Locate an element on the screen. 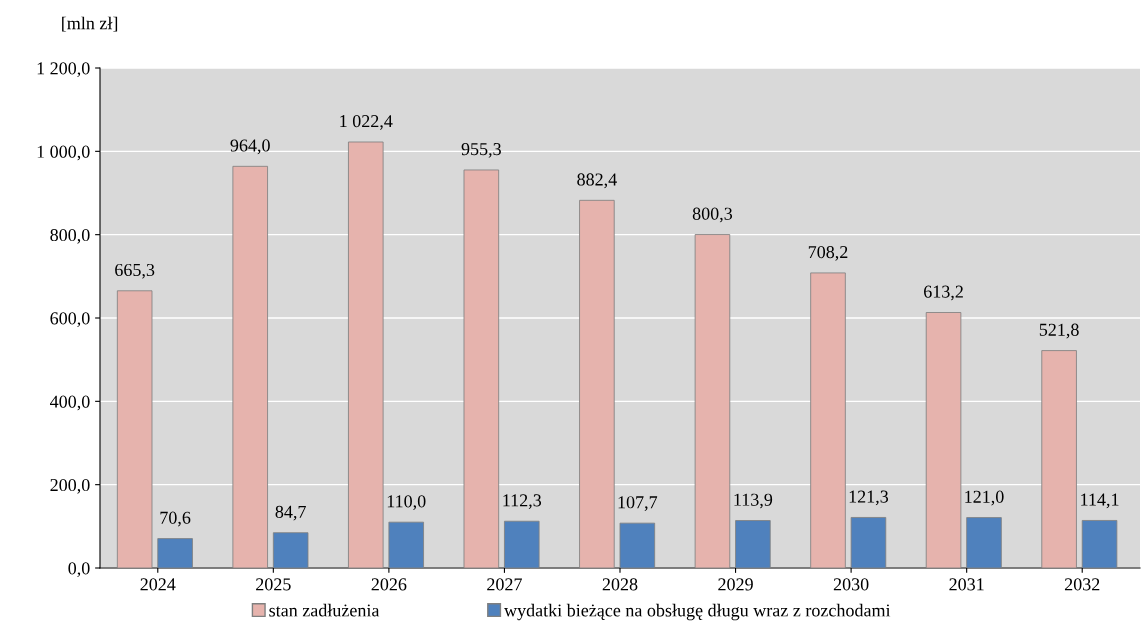 The image size is (1143, 631). x-tick-label: 2031 is located at coordinates (966, 584).